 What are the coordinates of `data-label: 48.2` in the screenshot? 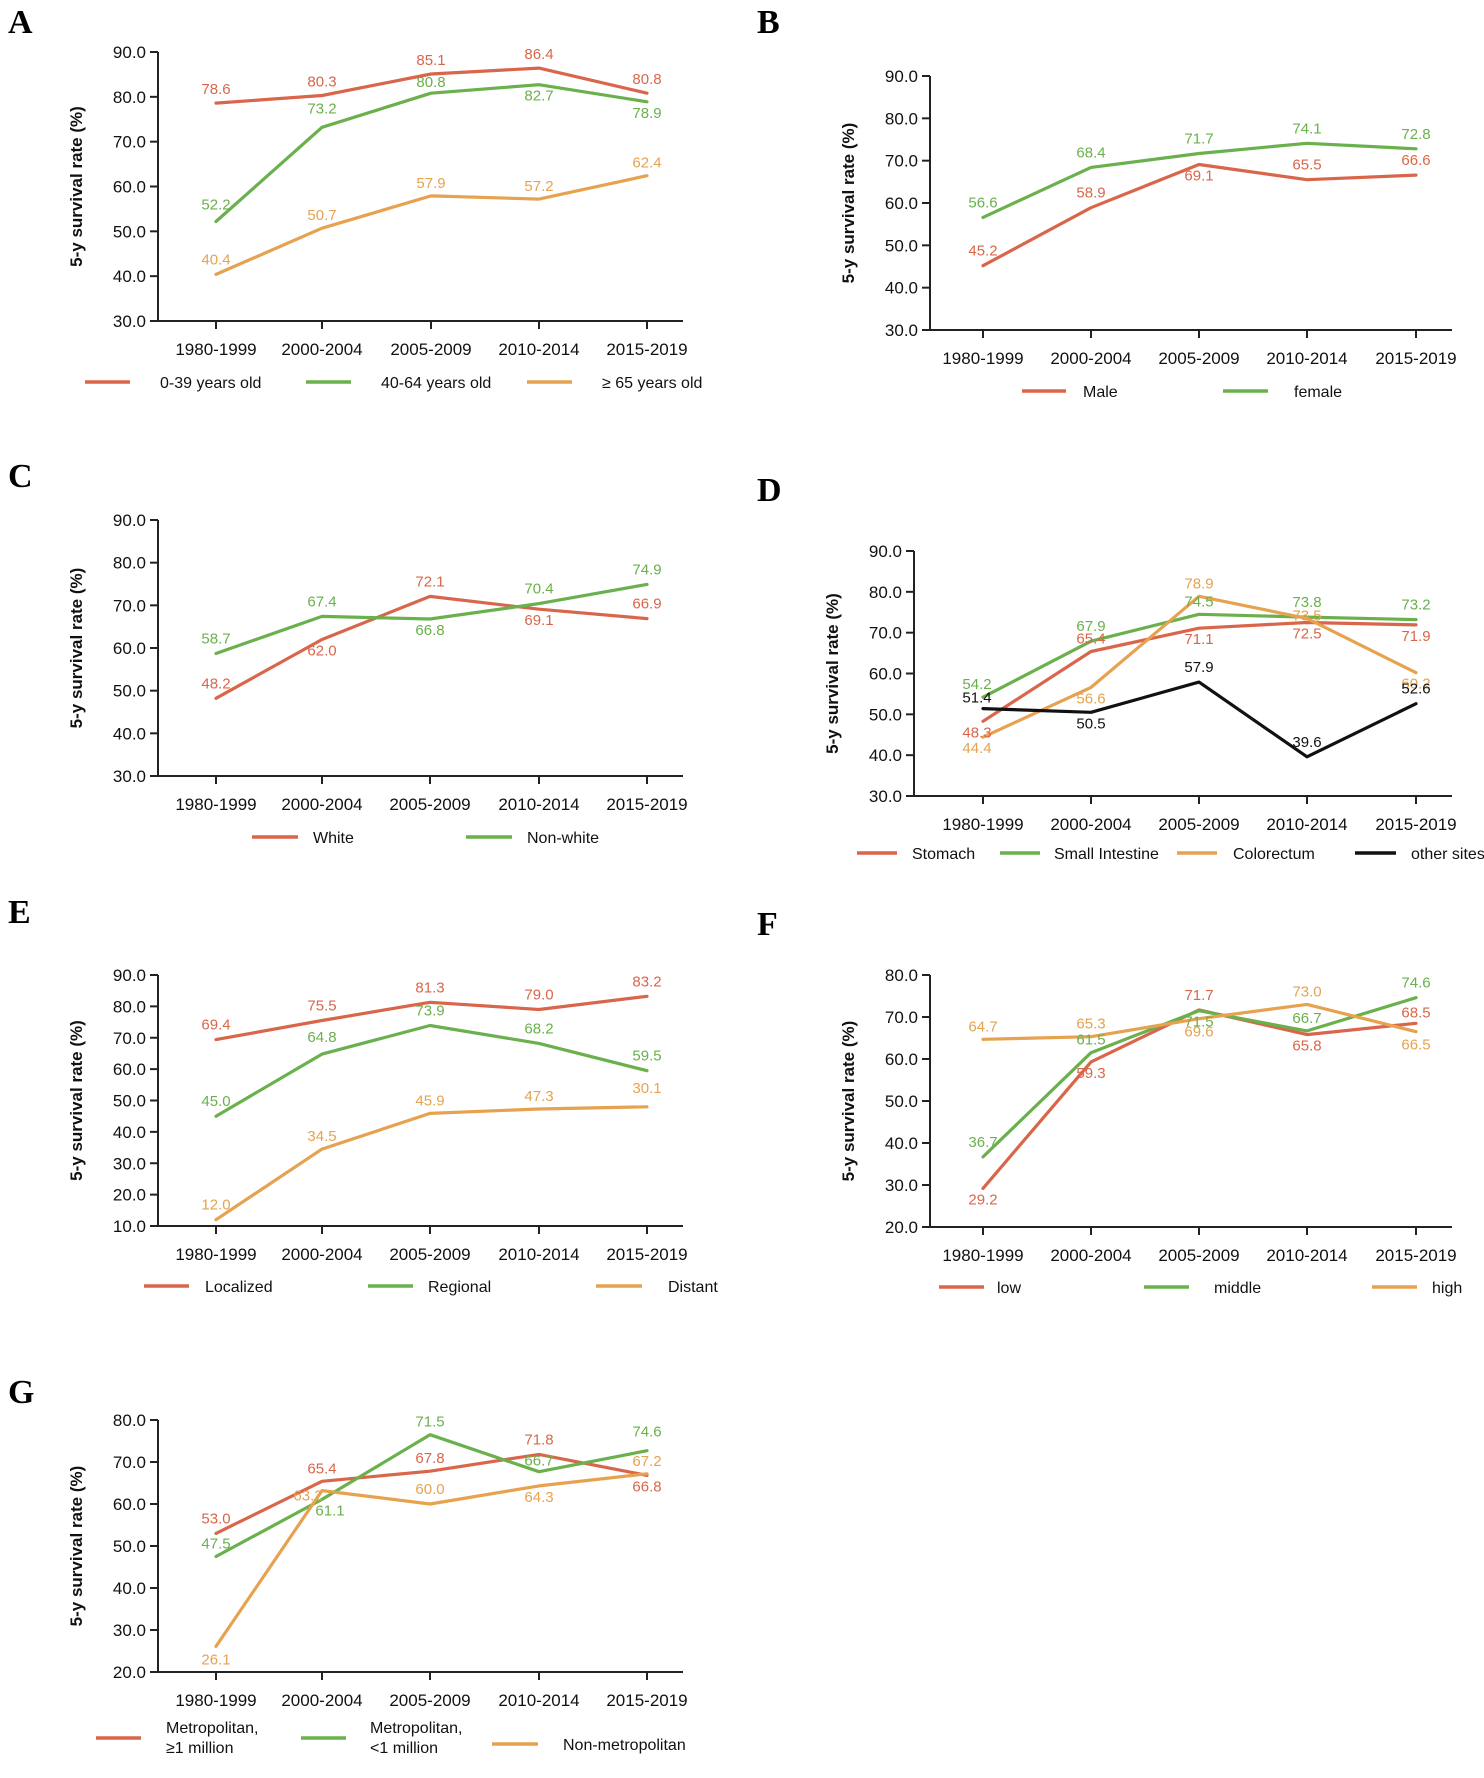 It's located at (215, 683).